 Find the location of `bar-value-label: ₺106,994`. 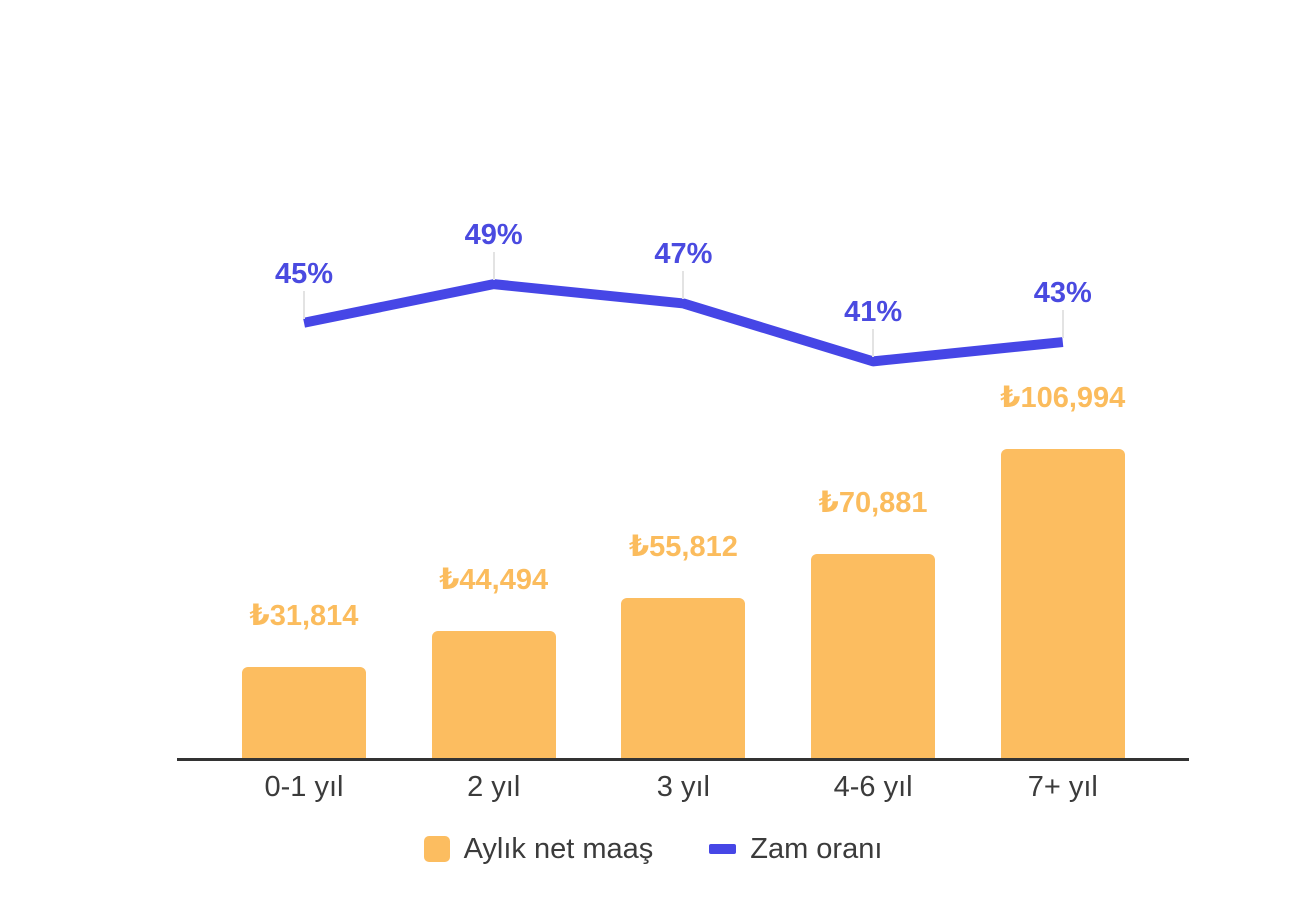

bar-value-label: ₺106,994 is located at coordinates (1063, 398).